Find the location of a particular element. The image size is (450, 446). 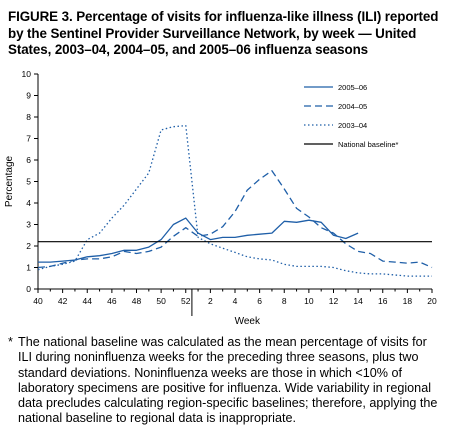

y-axis: 0 1 2 3 4 5 6 7 8 9 10 is located at coordinates (30, 181).